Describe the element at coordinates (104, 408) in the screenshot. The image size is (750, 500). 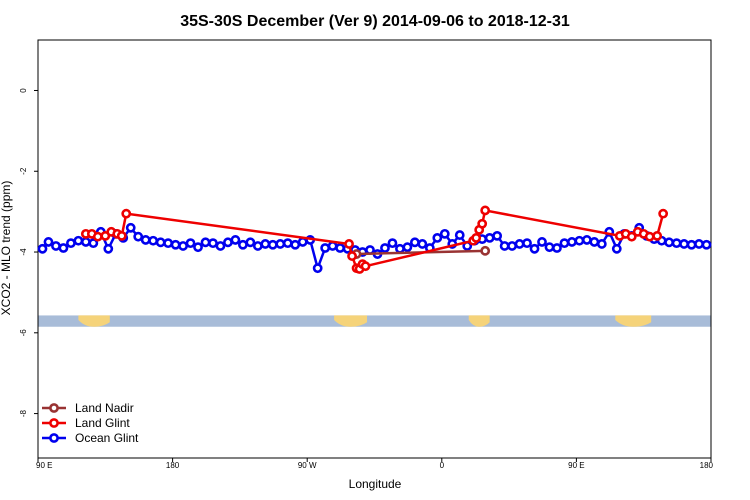
I see `legend-label: Land Nadir` at that location.